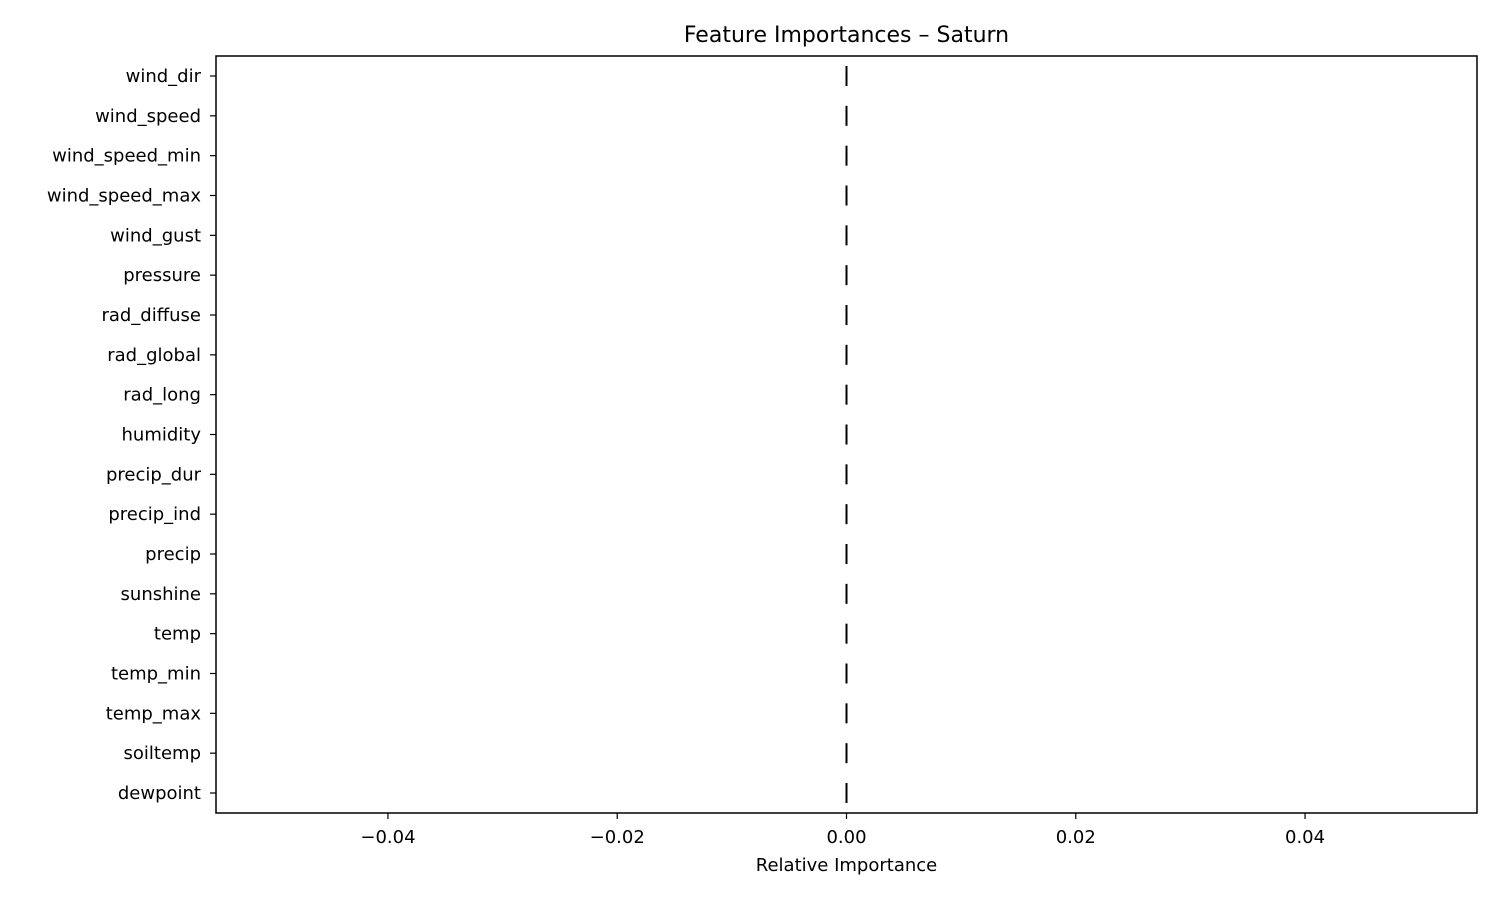  I want to click on y-tick-label: wind_dir, so click(164, 76).